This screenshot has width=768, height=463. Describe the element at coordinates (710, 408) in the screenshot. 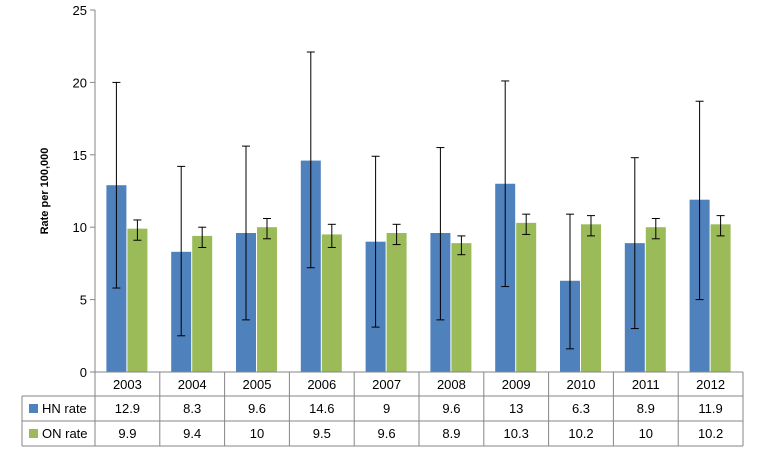

I see `table-value: 11.9` at that location.